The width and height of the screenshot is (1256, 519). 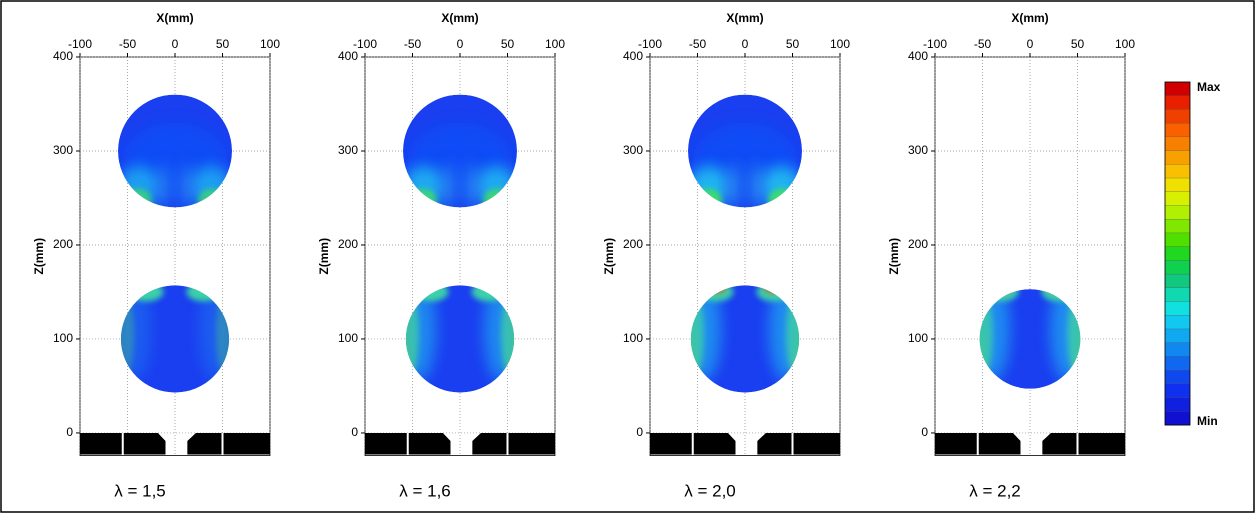 I want to click on colorbar-frame, so click(x=1177, y=253).